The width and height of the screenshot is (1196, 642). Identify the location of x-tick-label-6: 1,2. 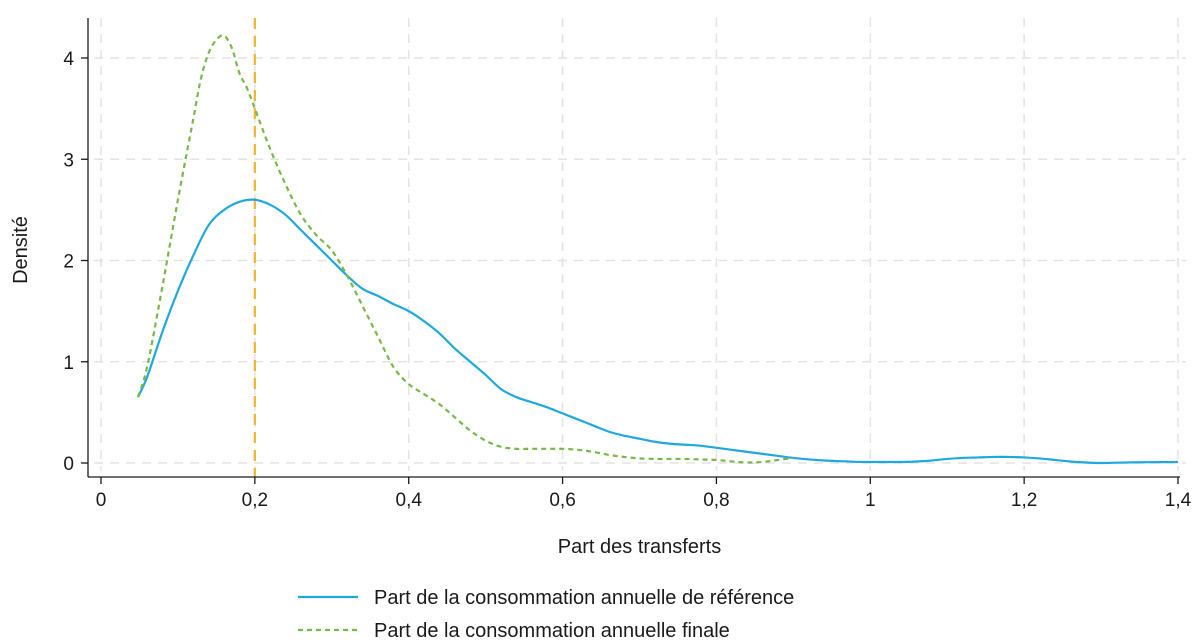
(1024, 500).